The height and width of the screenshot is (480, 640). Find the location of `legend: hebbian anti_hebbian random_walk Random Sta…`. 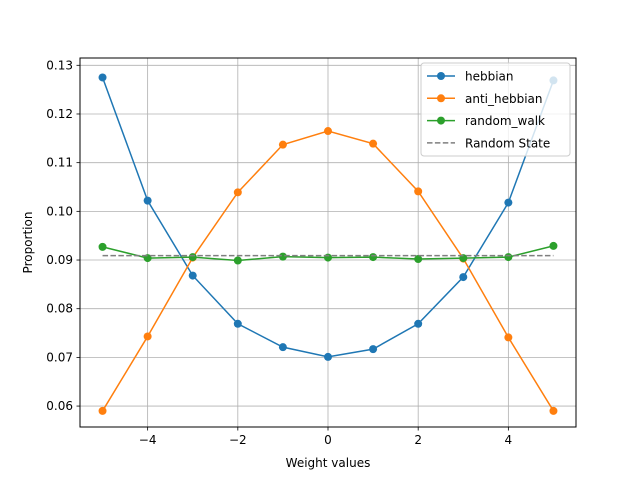

legend: hebbian anti_hebbian random_walk Random Sta… is located at coordinates (495, 109).